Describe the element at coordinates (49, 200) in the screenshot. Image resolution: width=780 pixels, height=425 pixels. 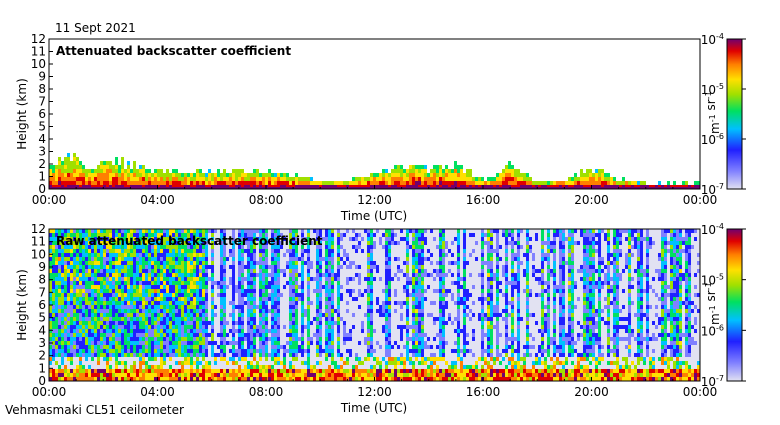
I see `x-tick-label: 00:00` at that location.